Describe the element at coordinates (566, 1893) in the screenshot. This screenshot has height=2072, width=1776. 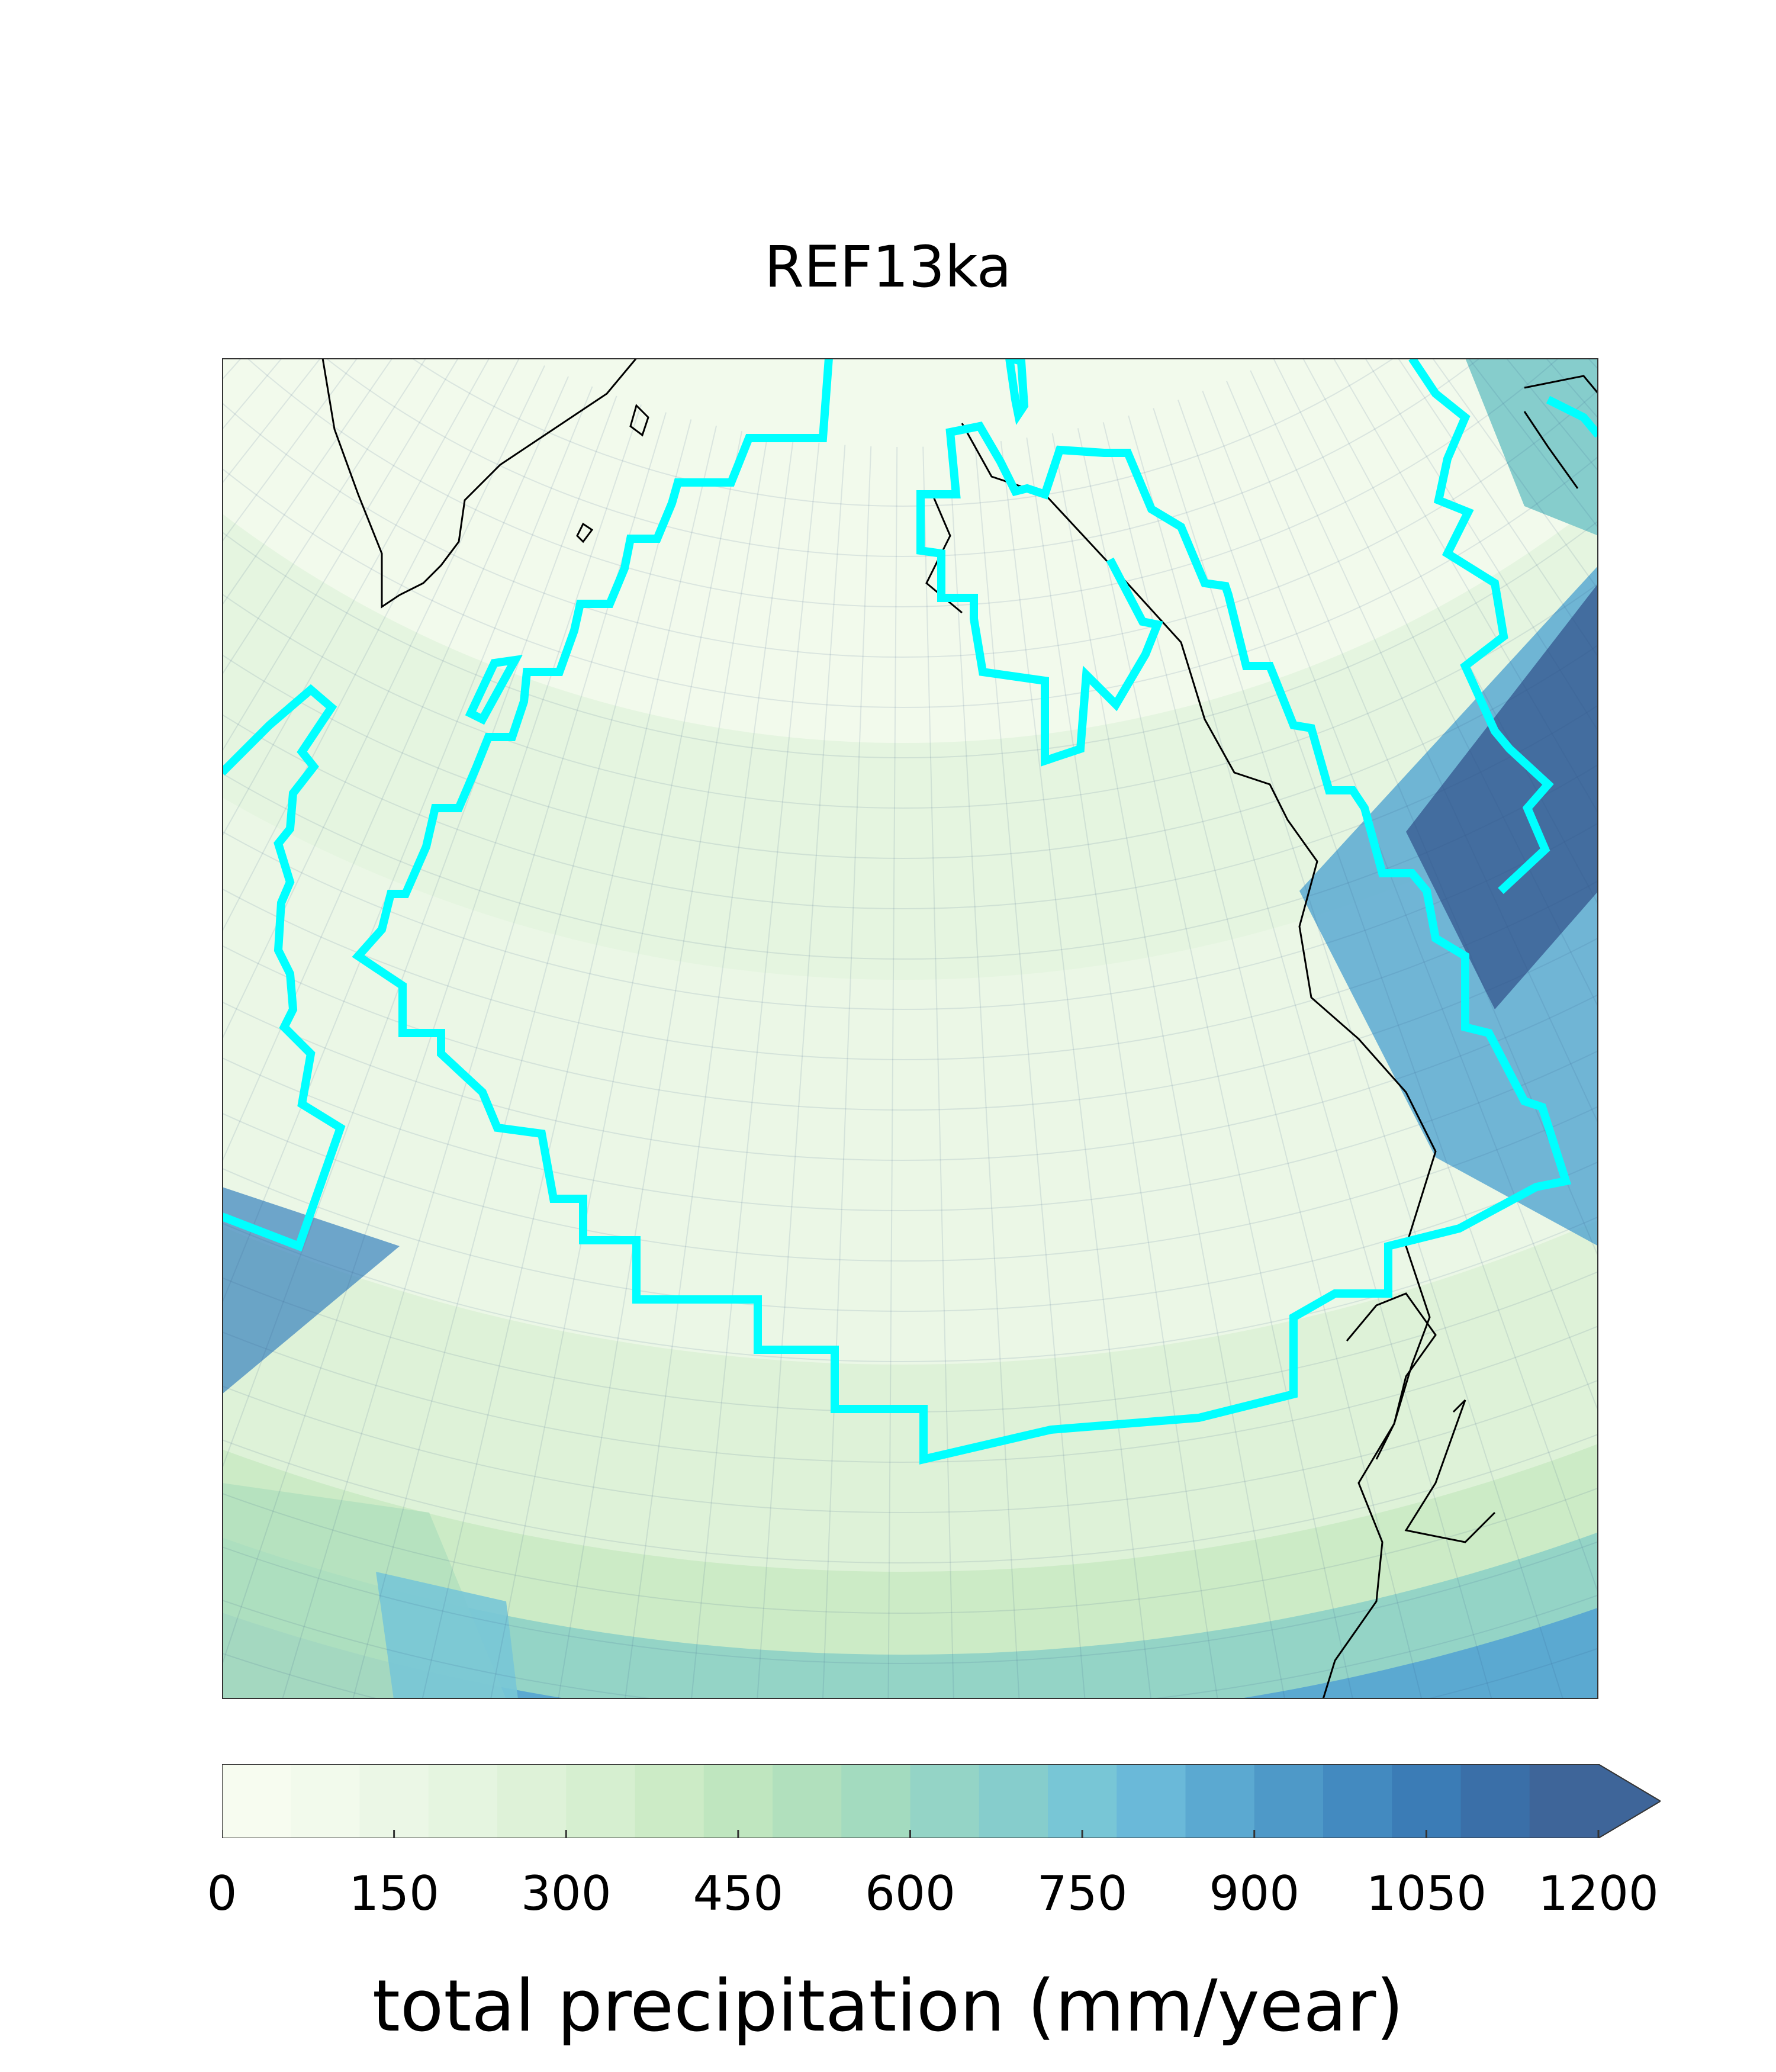
I see `colorbar-tick-label: 300` at that location.